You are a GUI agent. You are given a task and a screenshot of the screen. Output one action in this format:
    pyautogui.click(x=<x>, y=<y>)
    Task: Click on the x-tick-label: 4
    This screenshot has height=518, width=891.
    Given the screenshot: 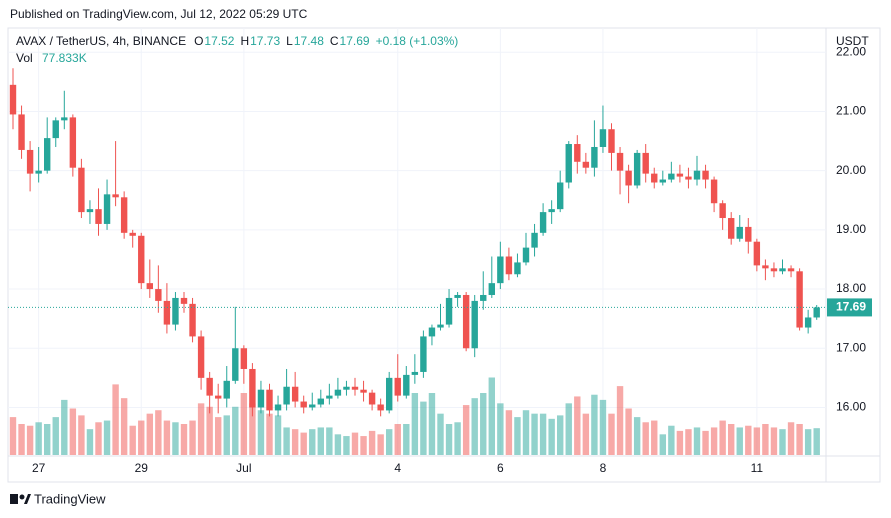 What is the action you would take?
    pyautogui.click(x=397, y=468)
    